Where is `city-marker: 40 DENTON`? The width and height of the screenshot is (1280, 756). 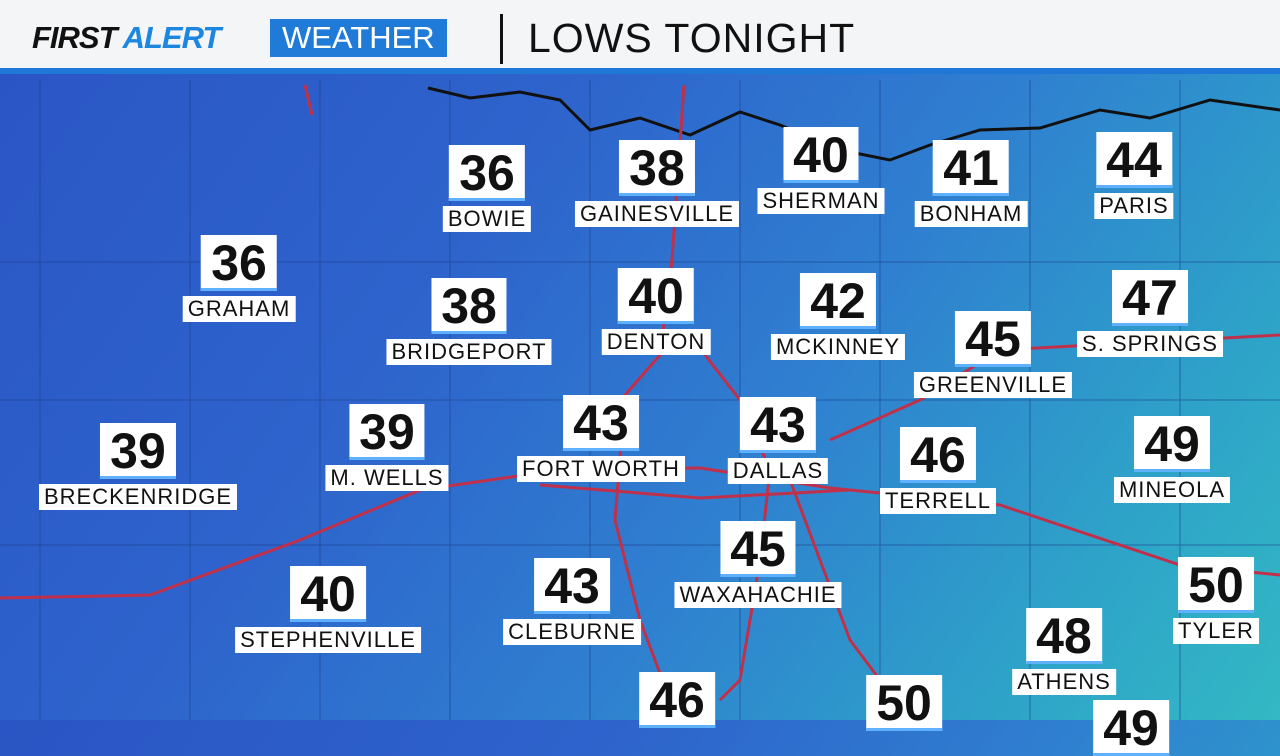 city-marker: 40 DENTON is located at coordinates (656, 311).